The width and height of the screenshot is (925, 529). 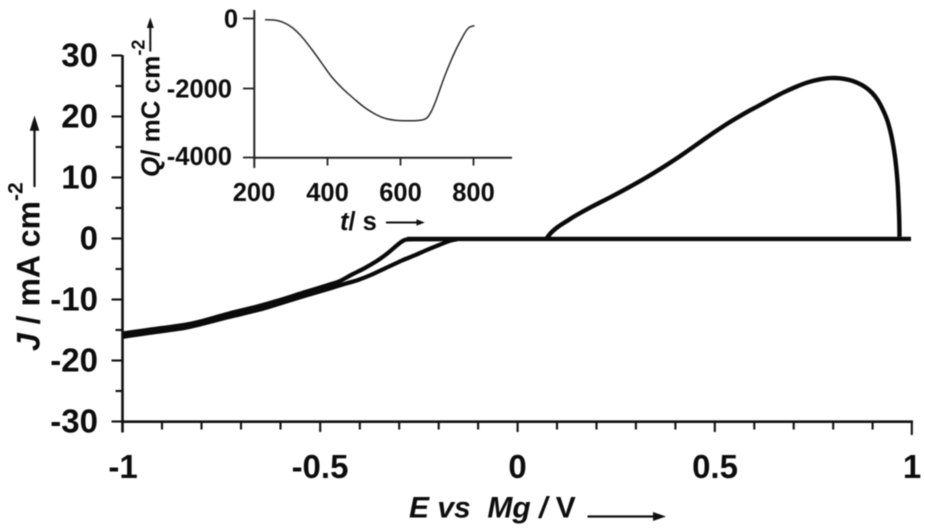 What do you see at coordinates (473, 193) in the screenshot?
I see `svg-text: 800` at bounding box center [473, 193].